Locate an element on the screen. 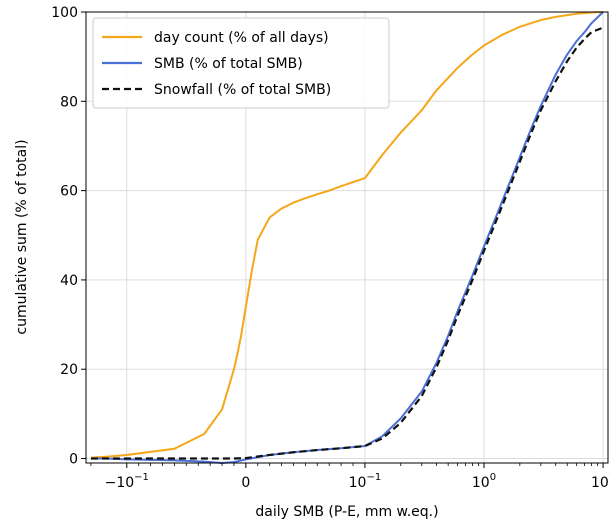 The image size is (610, 524). x-axis-label: daily SMB (P-E, mm w.eq.) is located at coordinates (346, 512).